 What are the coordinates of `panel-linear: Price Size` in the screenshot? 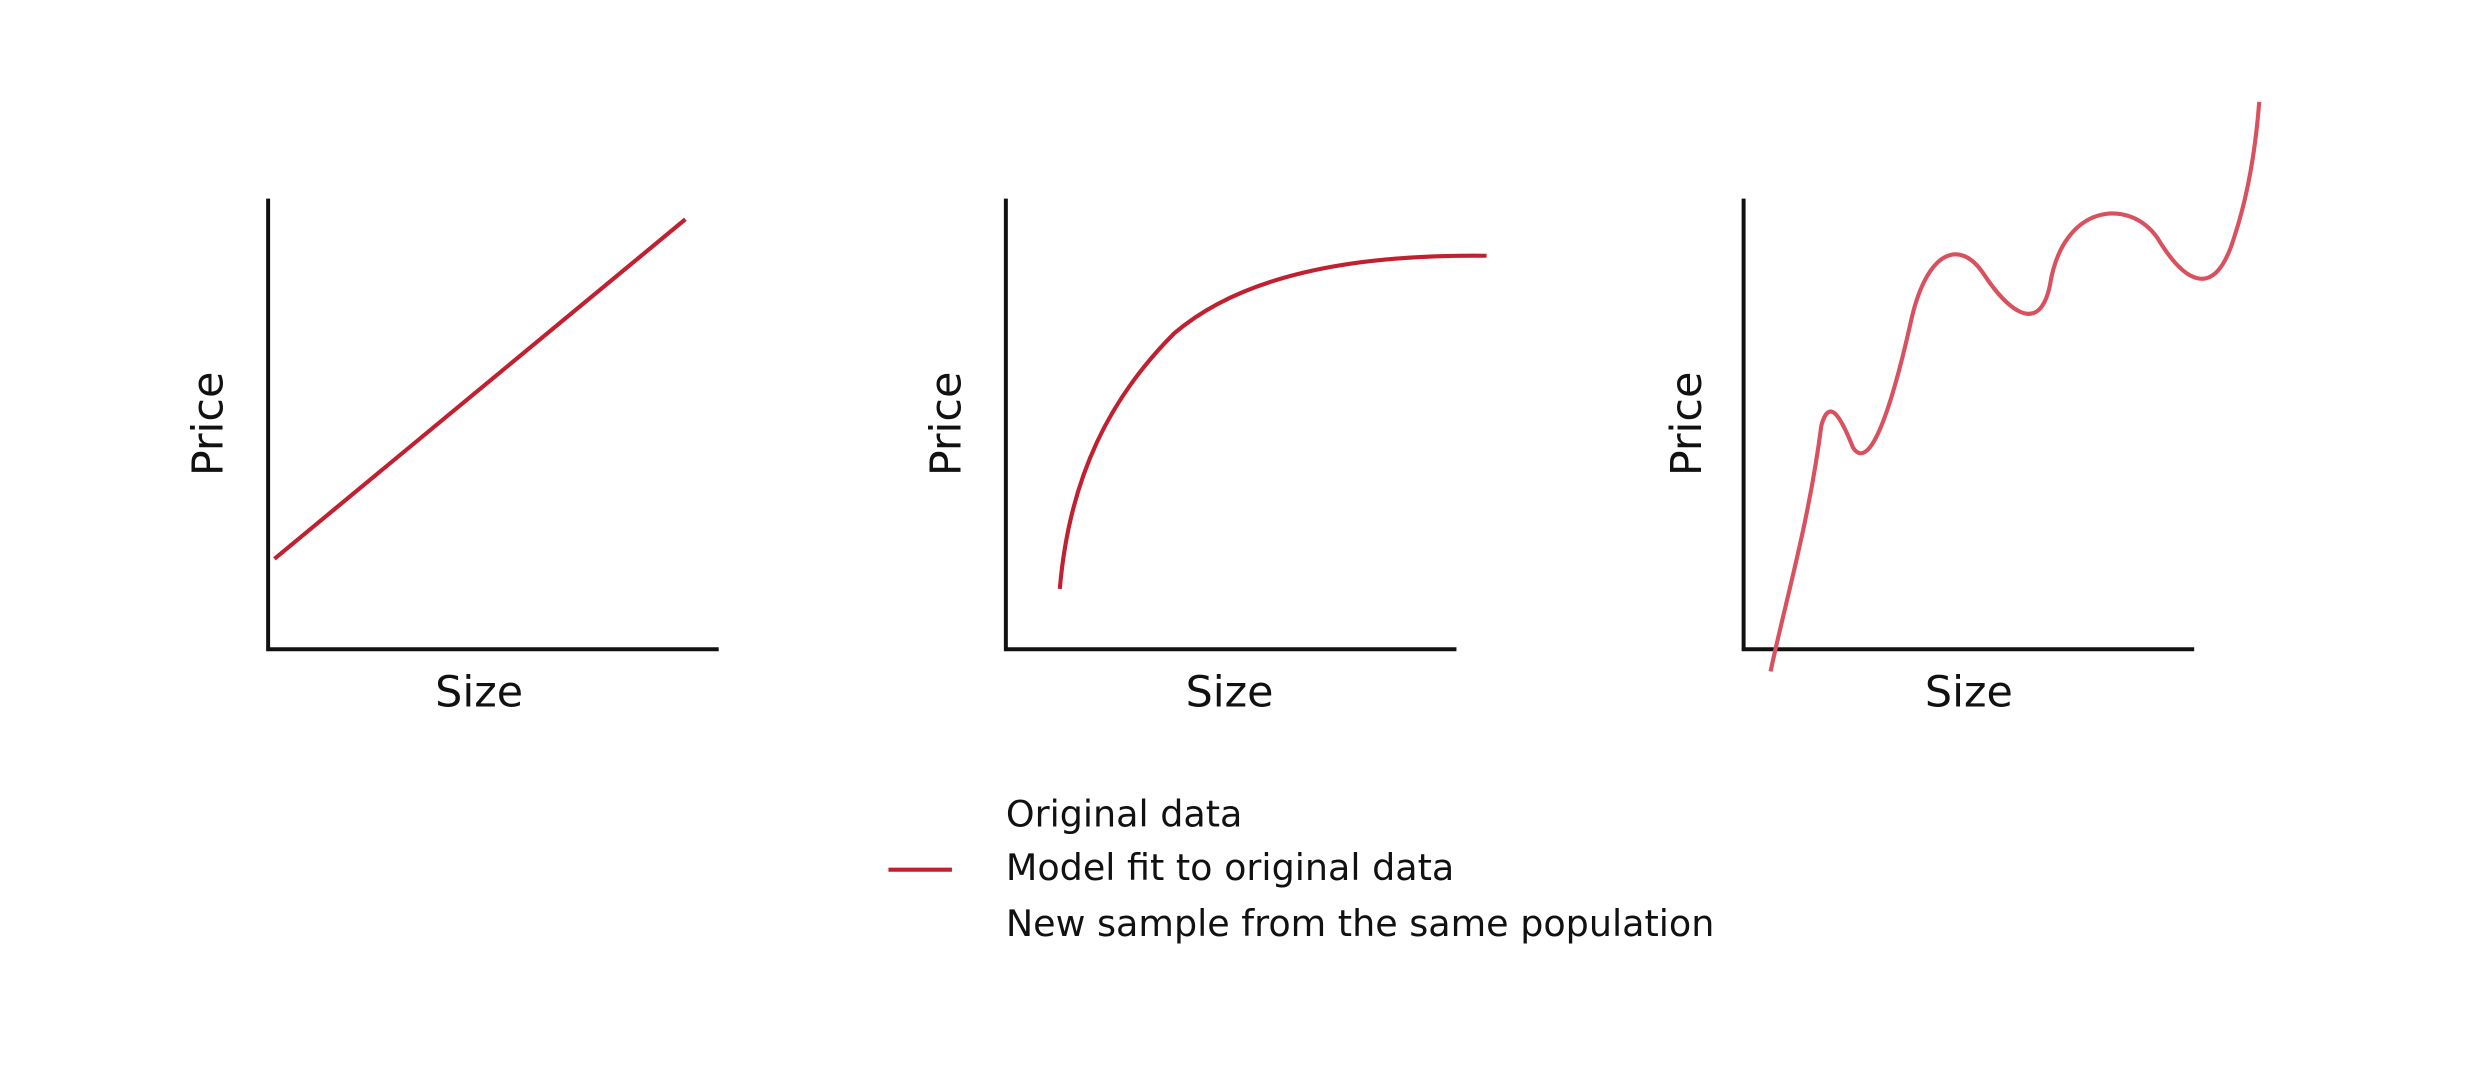 It's located at (451, 458).